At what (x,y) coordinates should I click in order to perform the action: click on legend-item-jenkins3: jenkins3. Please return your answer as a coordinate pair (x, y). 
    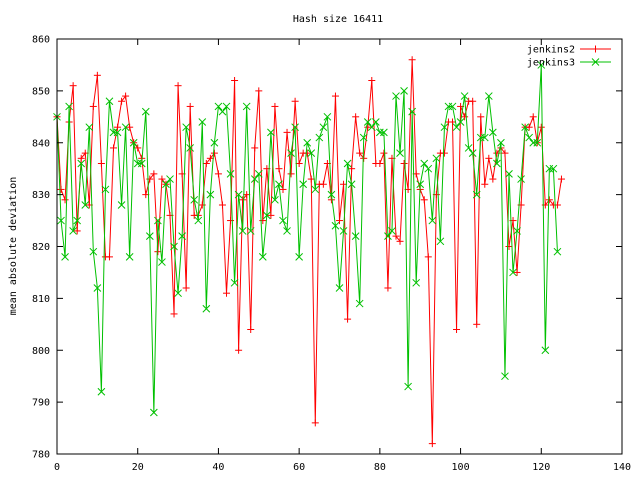
    Looking at the image, I should click on (569, 63).